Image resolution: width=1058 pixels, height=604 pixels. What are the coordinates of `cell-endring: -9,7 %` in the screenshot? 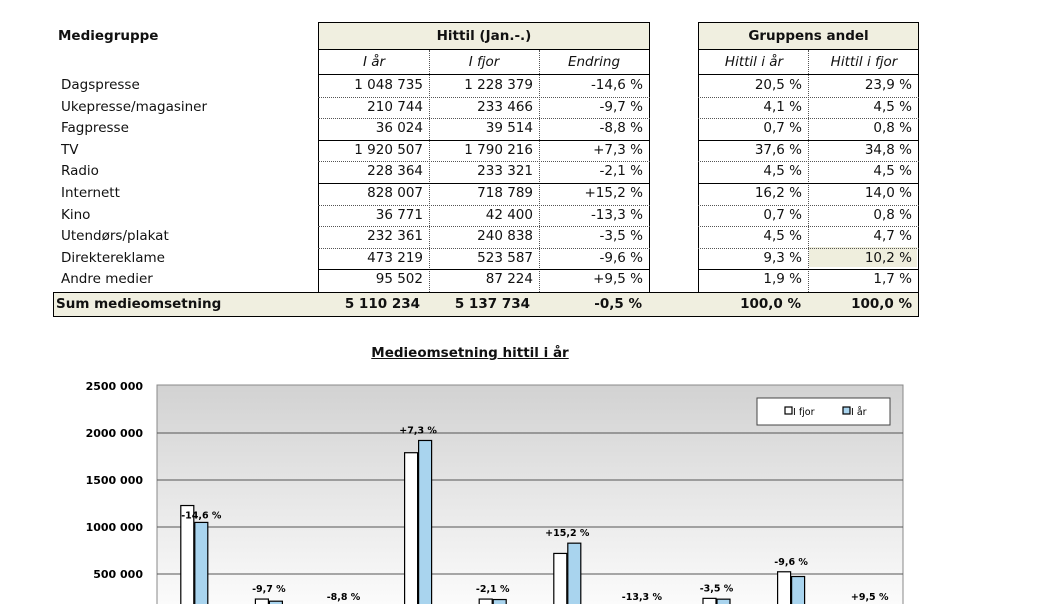 It's located at (621, 106).